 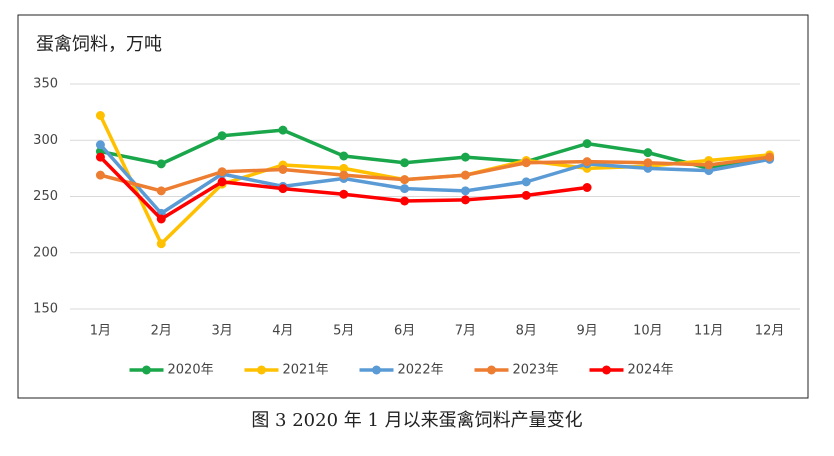 What do you see at coordinates (161, 331) in the screenshot?
I see `x-tick-label: 2月` at bounding box center [161, 331].